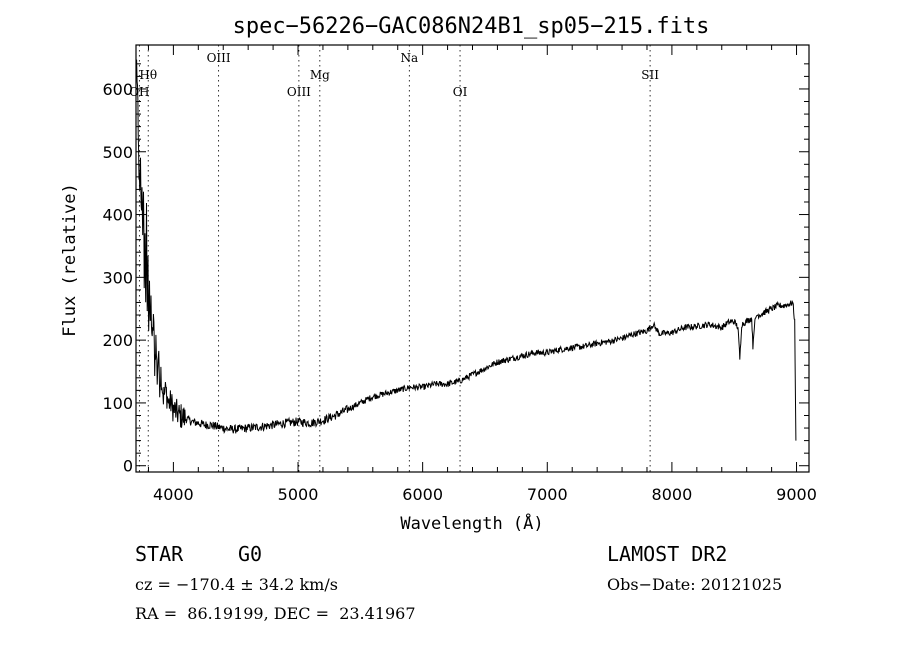 This screenshot has height=650, width=900. I want to click on line-marker-label: OI, so click(460, 92).